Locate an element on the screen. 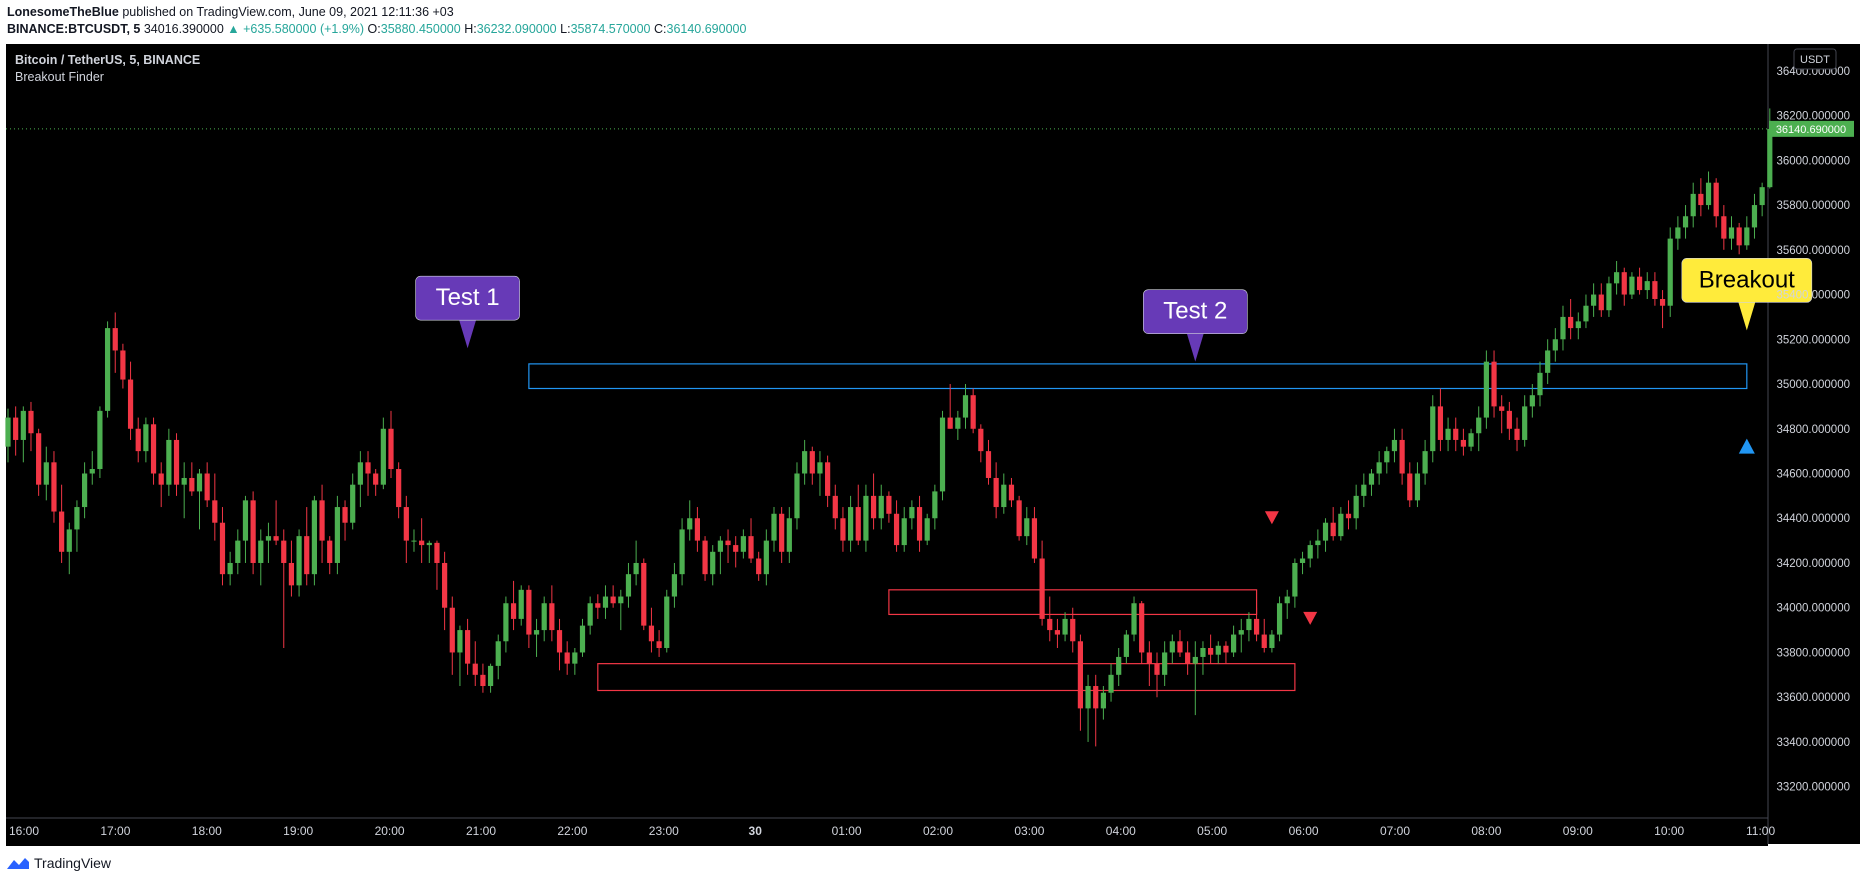 This screenshot has height=882, width=1866. author-name: LonesomeTheBlue is located at coordinates (63, 12).